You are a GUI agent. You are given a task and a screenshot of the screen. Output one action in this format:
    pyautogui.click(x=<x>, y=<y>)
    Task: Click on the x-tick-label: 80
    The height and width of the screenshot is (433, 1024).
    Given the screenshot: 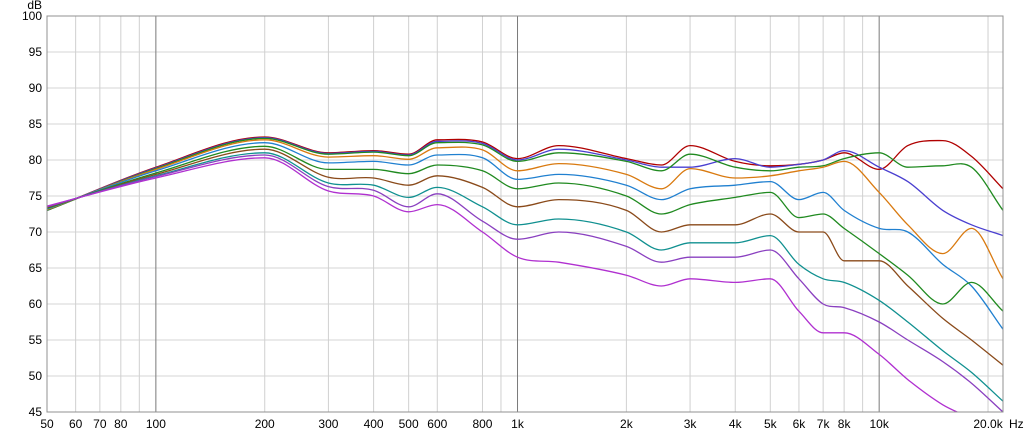 What is the action you would take?
    pyautogui.click(x=121, y=424)
    